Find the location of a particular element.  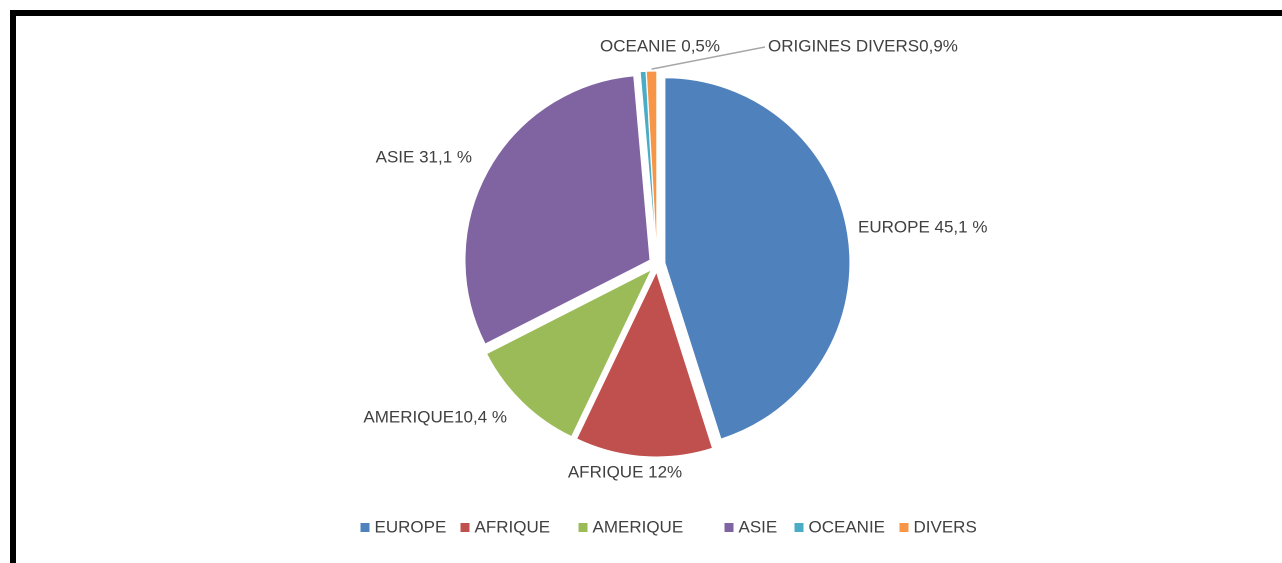

legend-label: AFRIQUE is located at coordinates (513, 526).